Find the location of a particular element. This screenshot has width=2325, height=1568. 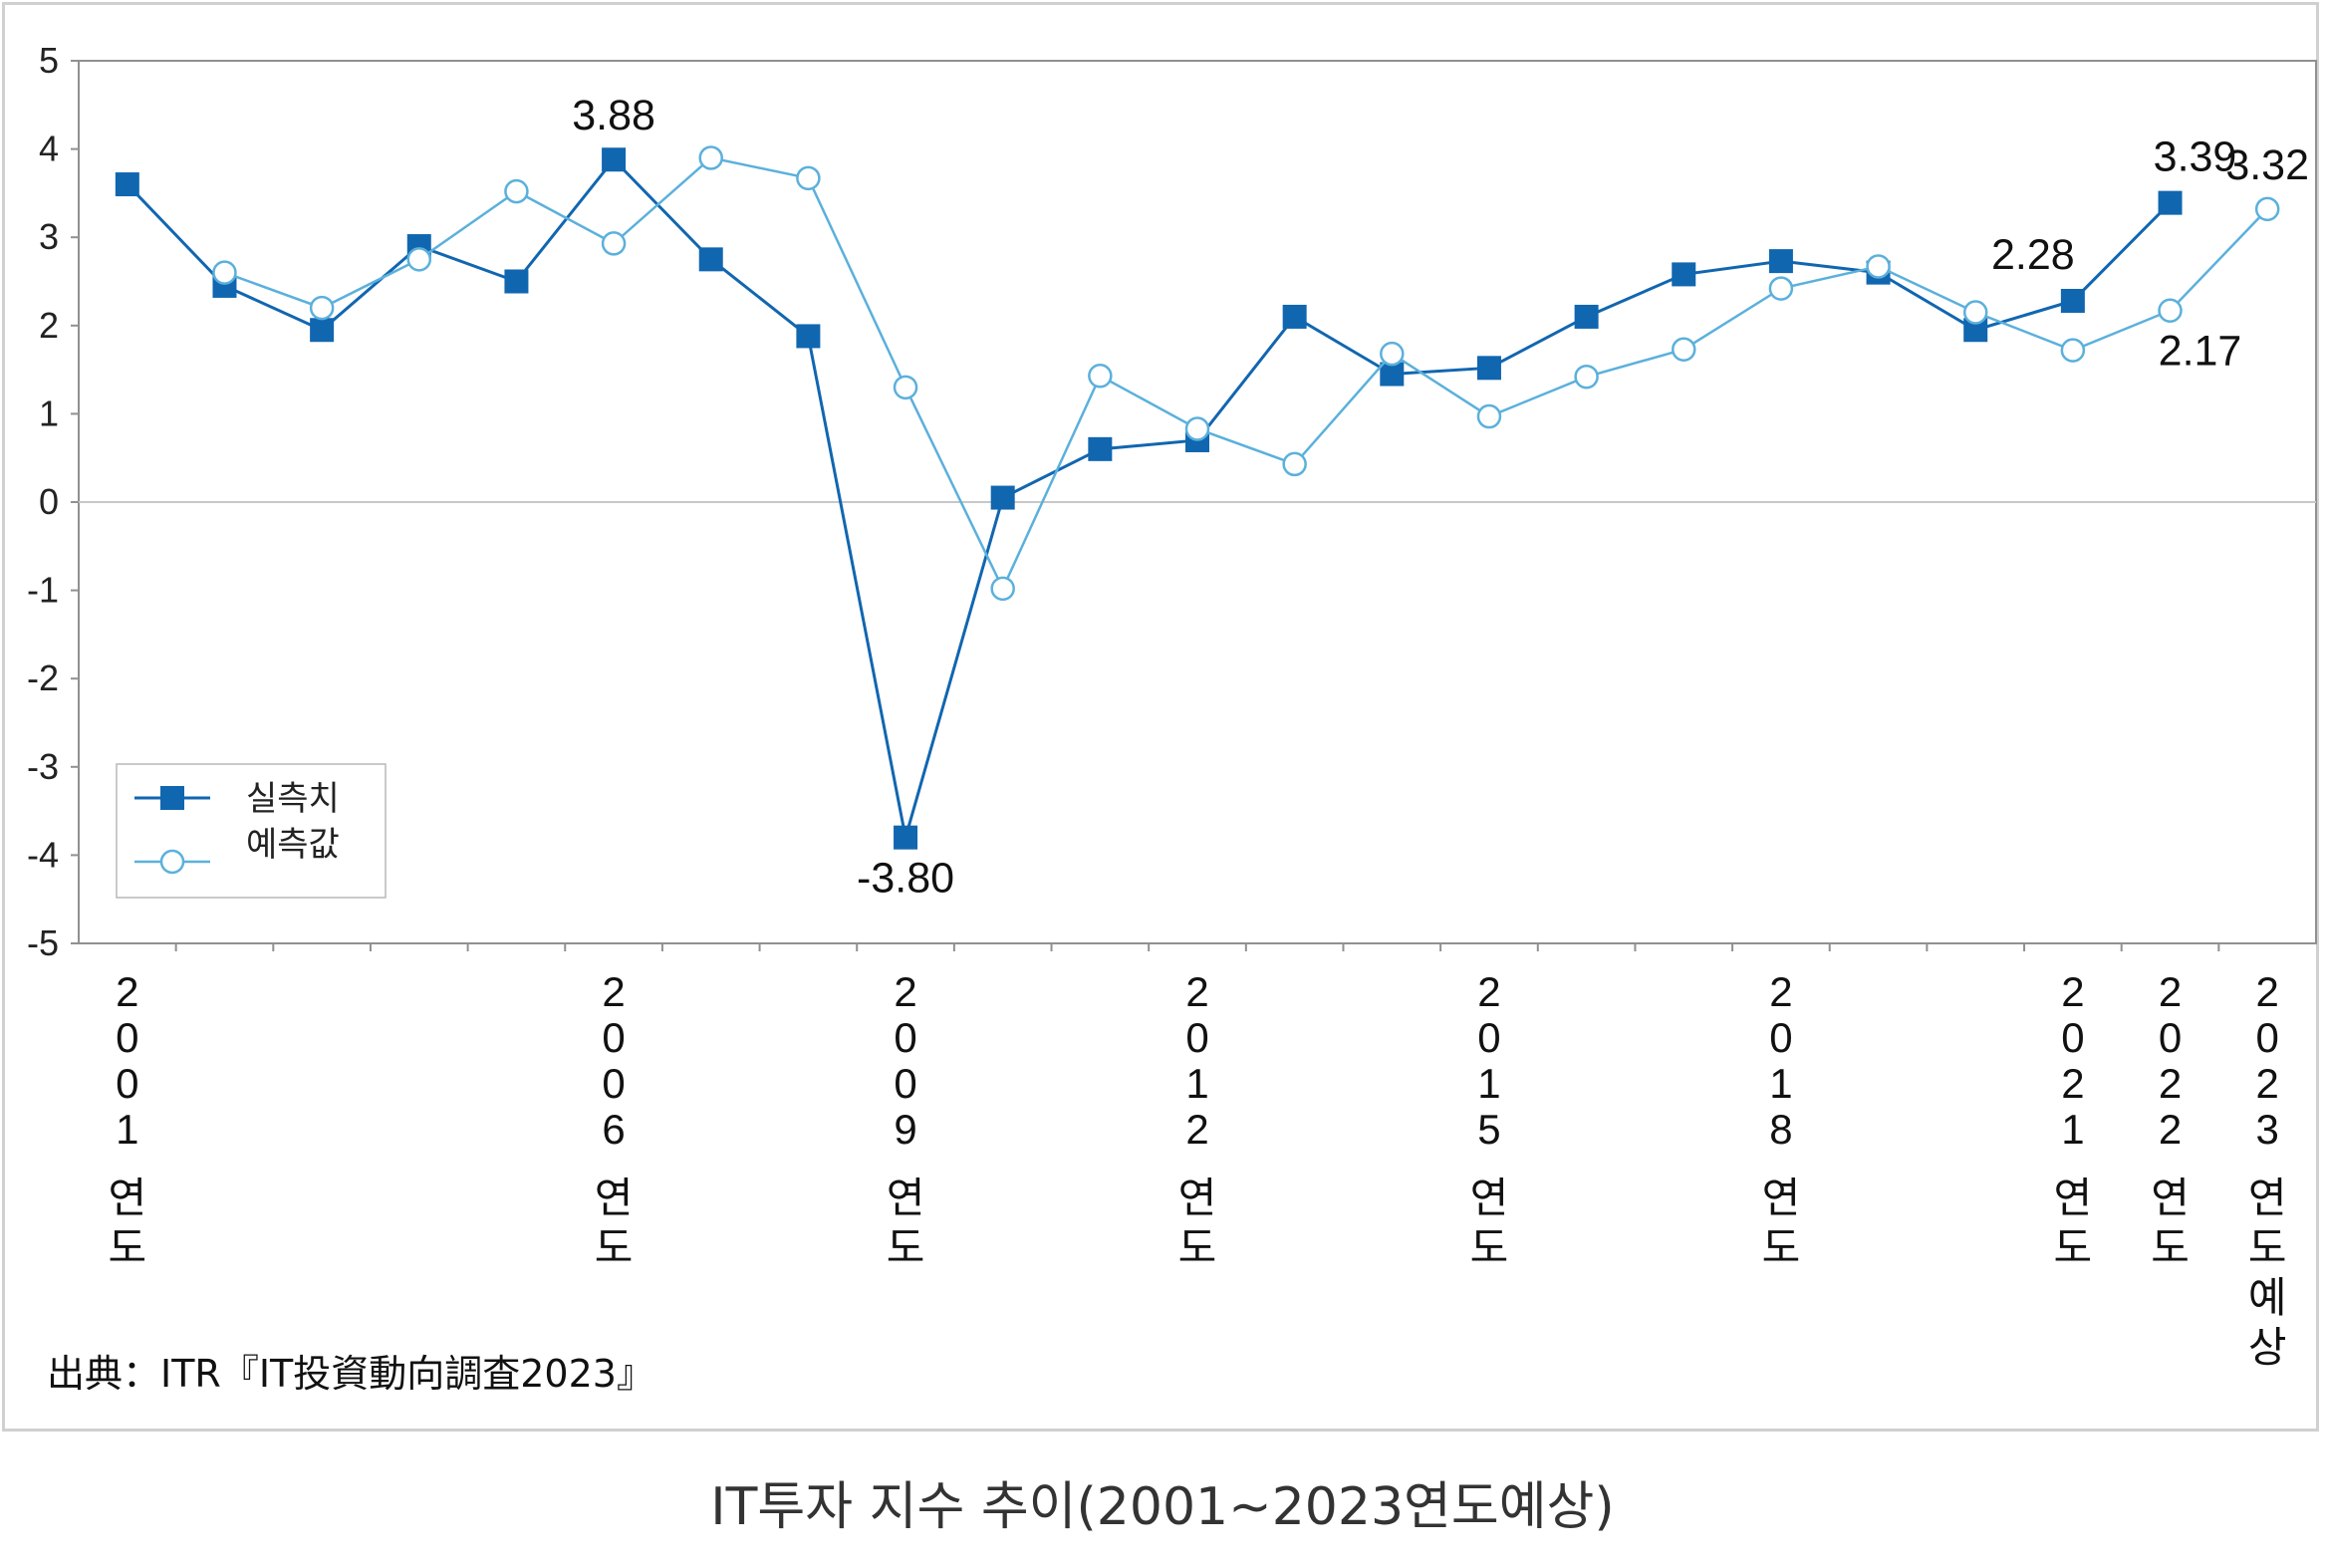

y-tick-label: 5 is located at coordinates (49, 61).